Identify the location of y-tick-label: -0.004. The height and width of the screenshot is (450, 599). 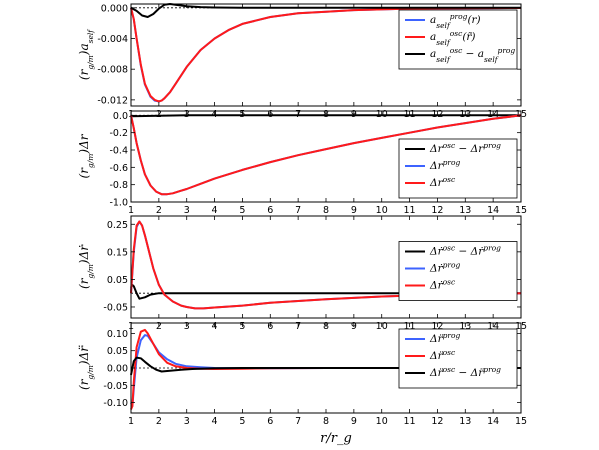
(112, 39).